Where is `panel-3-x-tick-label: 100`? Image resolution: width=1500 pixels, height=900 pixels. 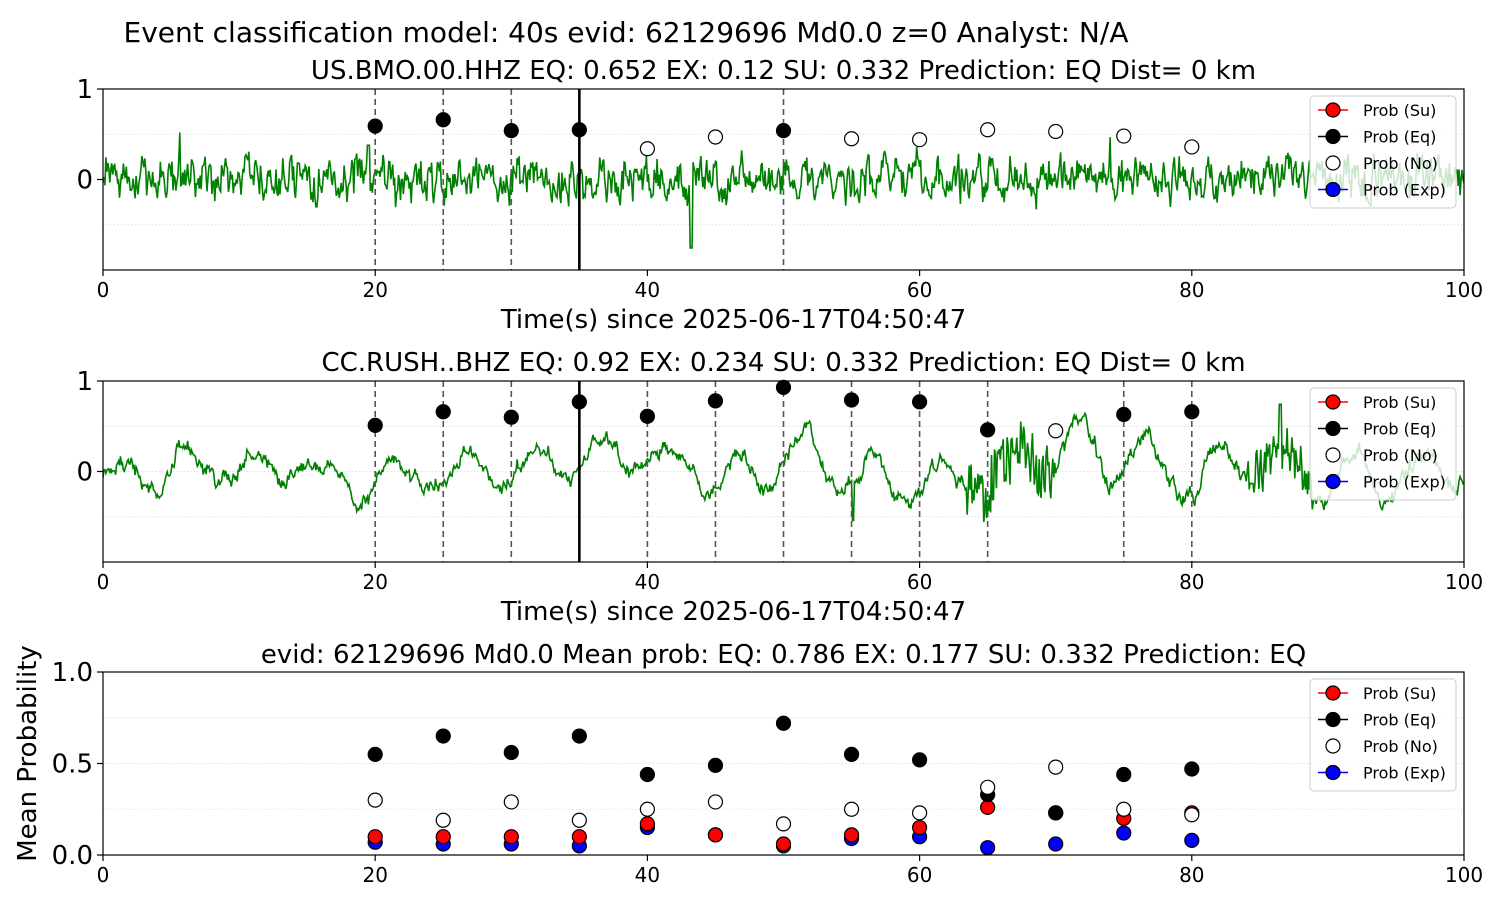 panel-3-x-tick-label: 100 is located at coordinates (1464, 875).